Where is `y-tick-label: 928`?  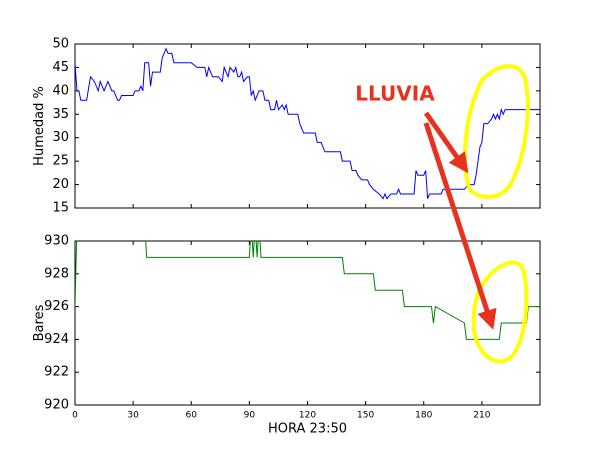 y-tick-label: 928 is located at coordinates (56, 273).